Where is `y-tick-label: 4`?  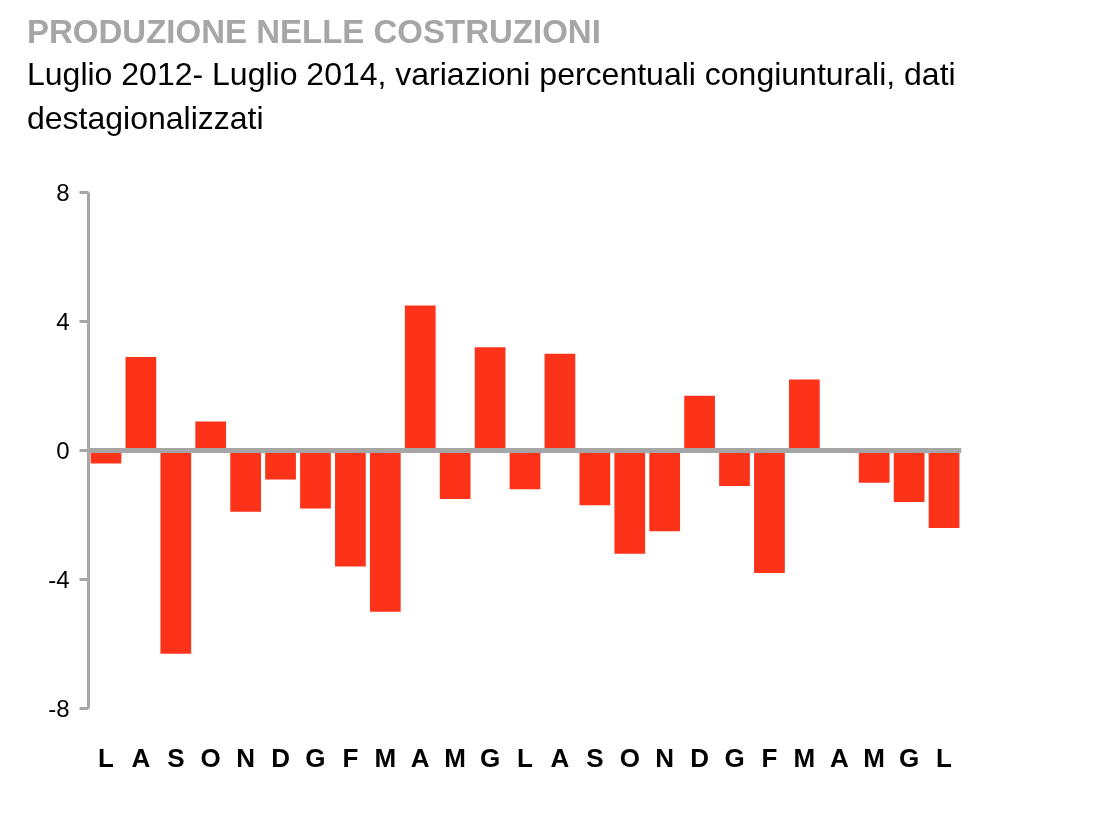
y-tick-label: 4 is located at coordinates (63, 321).